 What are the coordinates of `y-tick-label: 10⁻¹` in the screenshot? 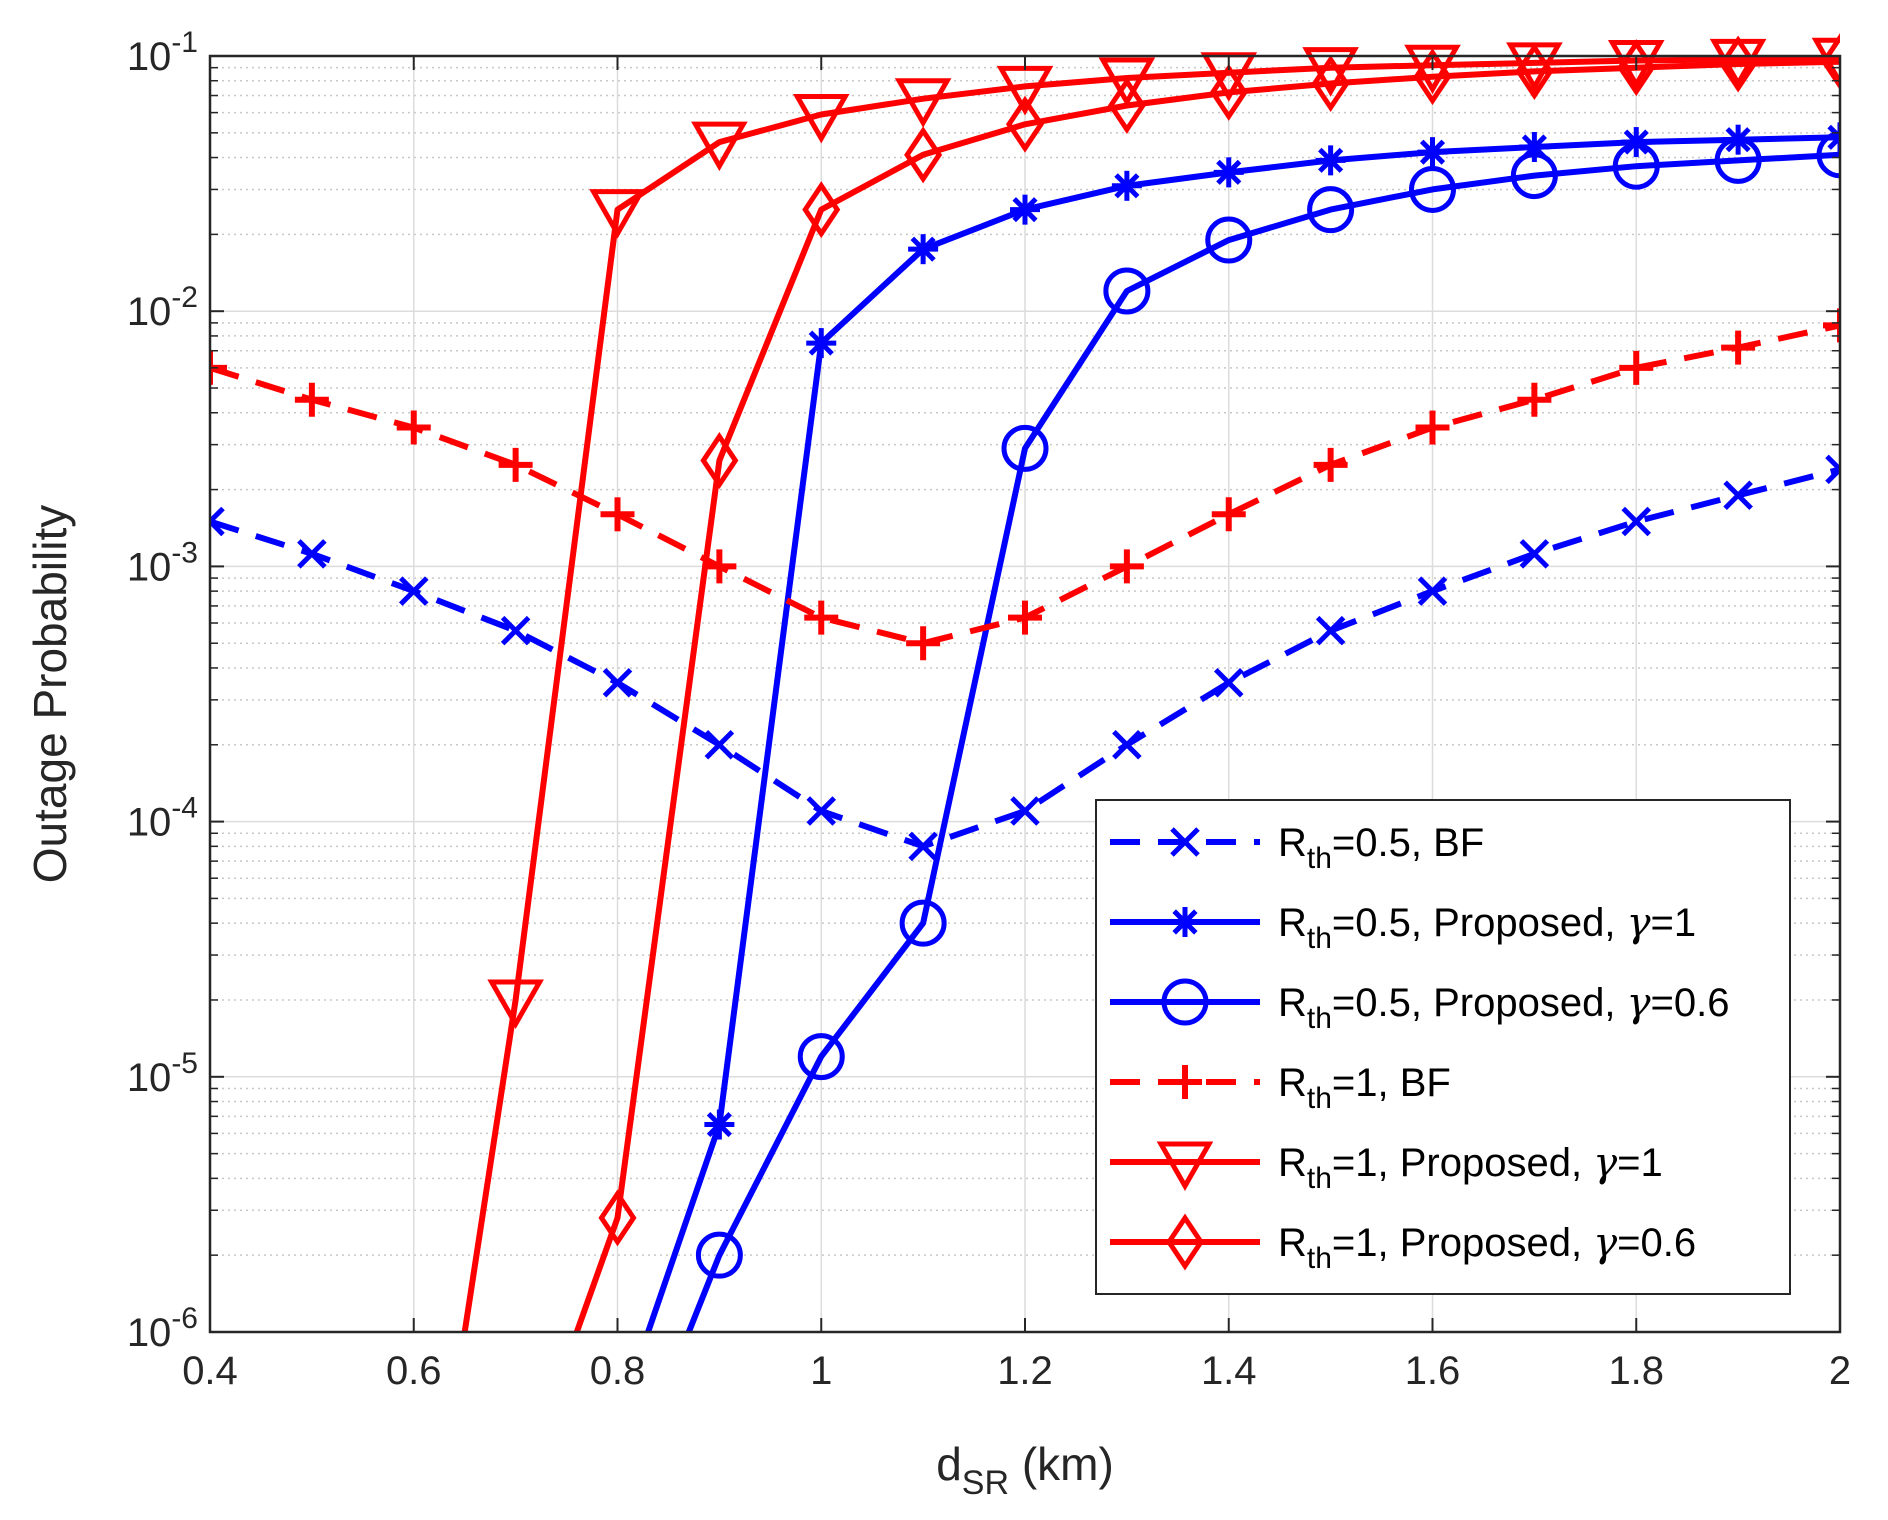 It's located at (162, 52).